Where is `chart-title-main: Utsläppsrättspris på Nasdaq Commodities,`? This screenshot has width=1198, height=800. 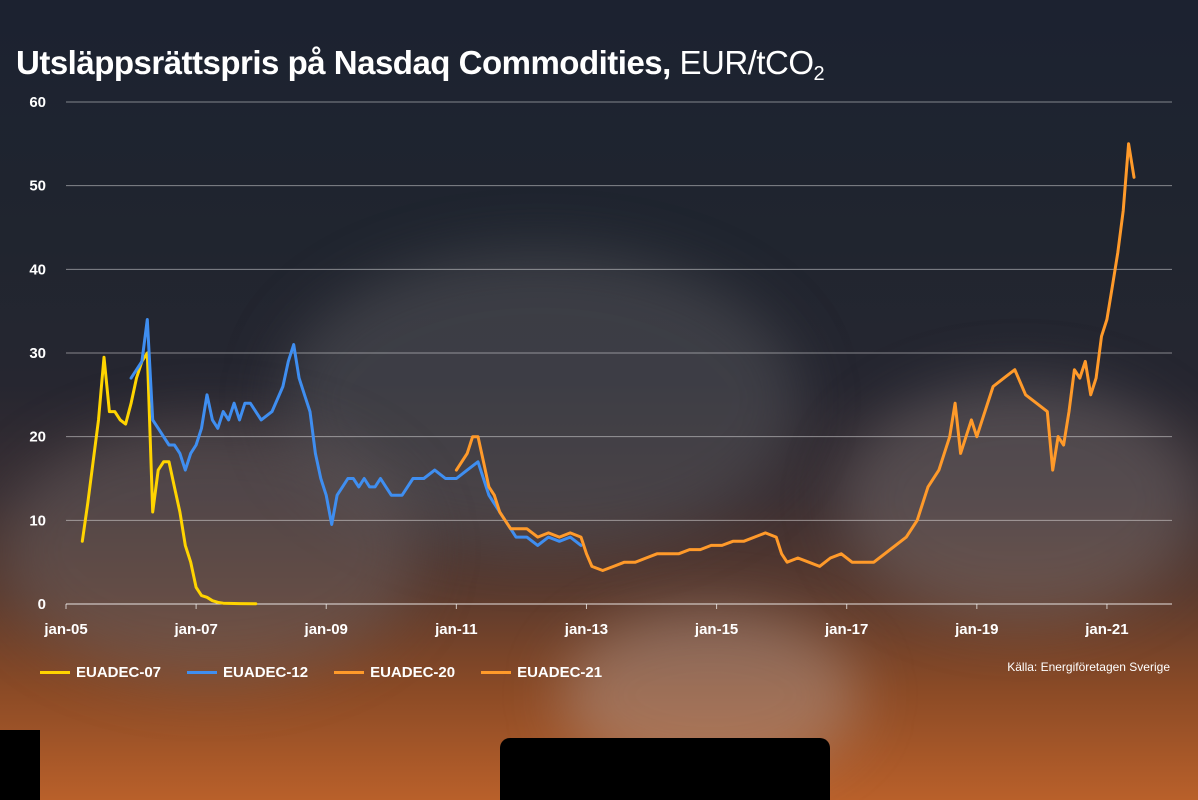 chart-title-main: Utsläppsrättspris på Nasdaq Commodities, is located at coordinates (343, 62).